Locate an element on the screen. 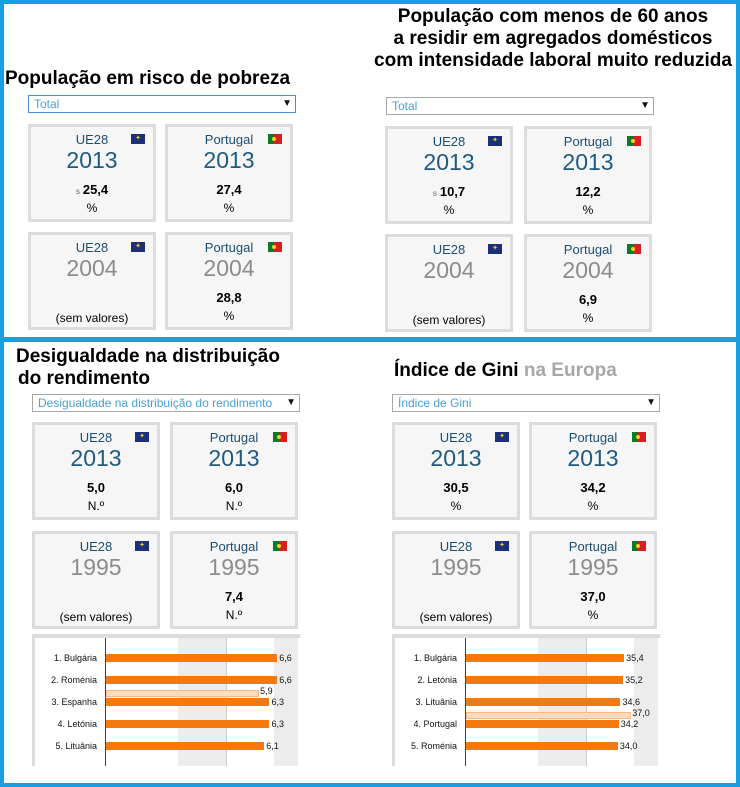  card-value: 27,4 is located at coordinates (229, 189).